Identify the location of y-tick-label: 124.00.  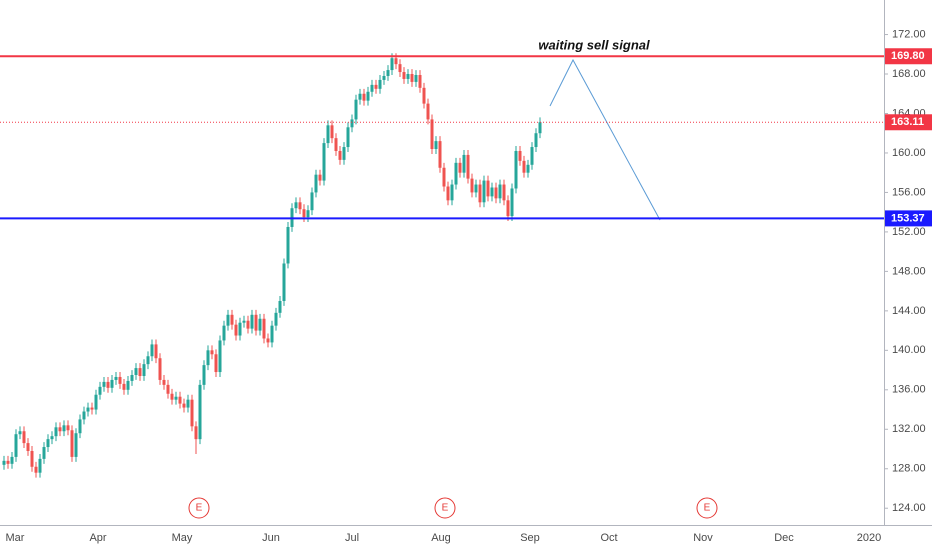
(909, 508).